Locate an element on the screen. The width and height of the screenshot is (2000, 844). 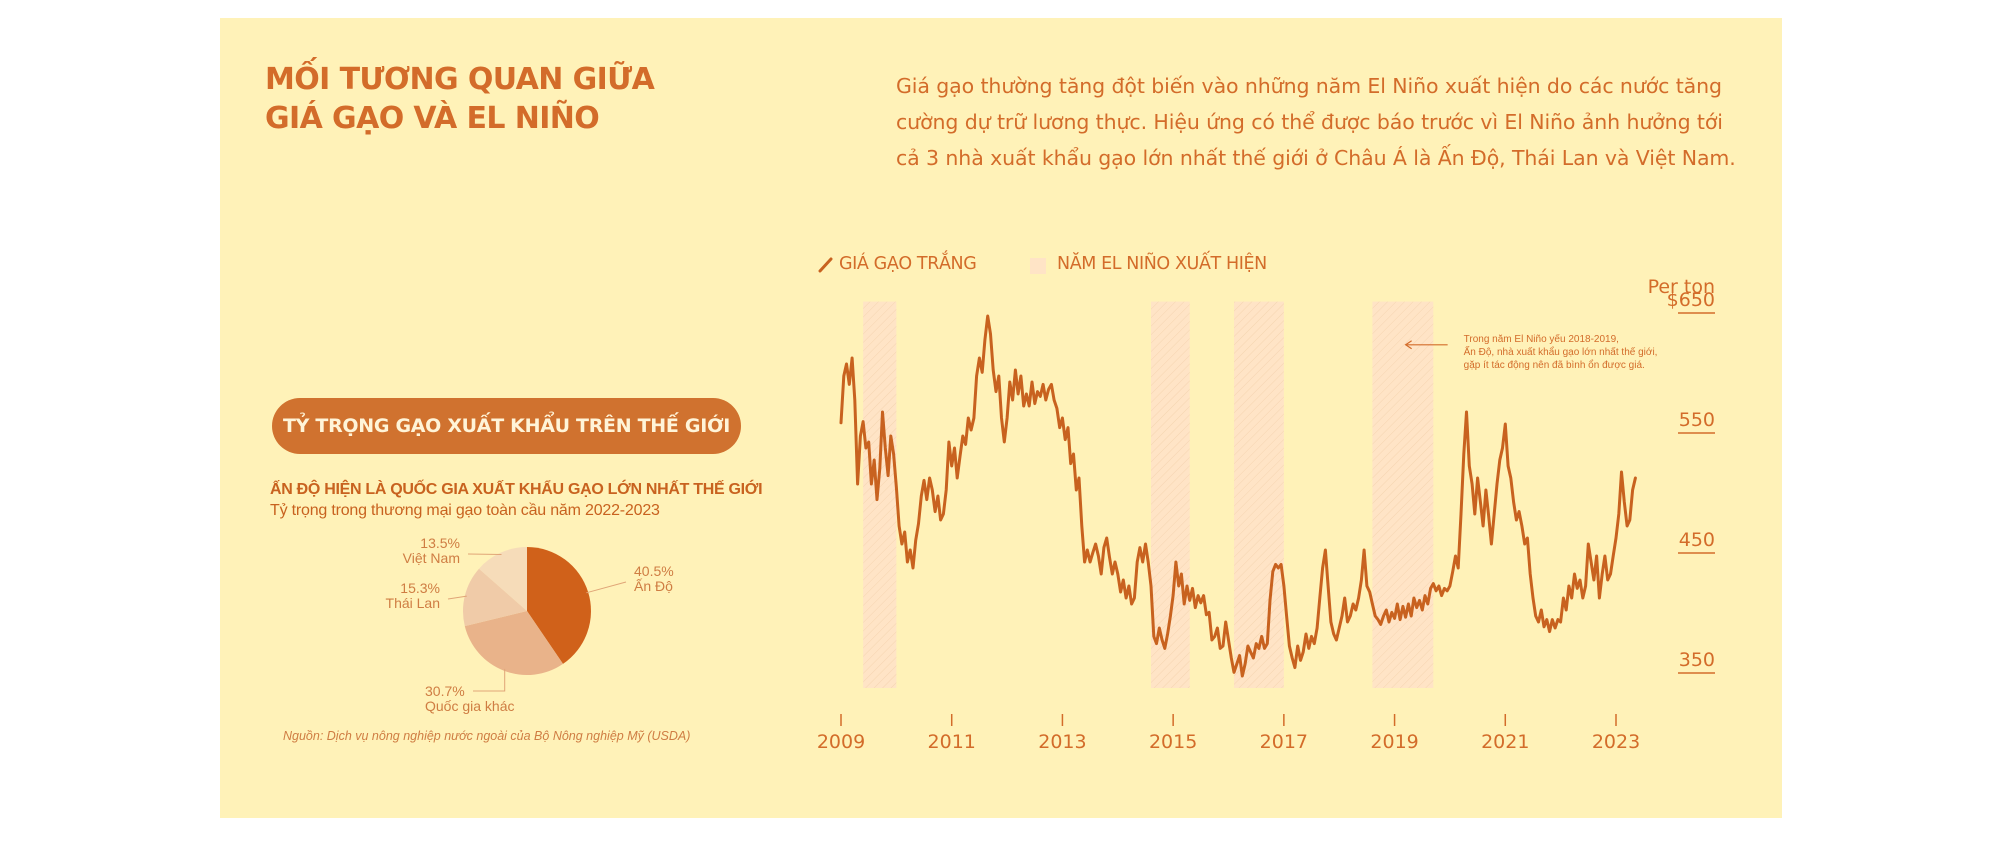
y-axis-label: Per ton is located at coordinates (1681, 287).